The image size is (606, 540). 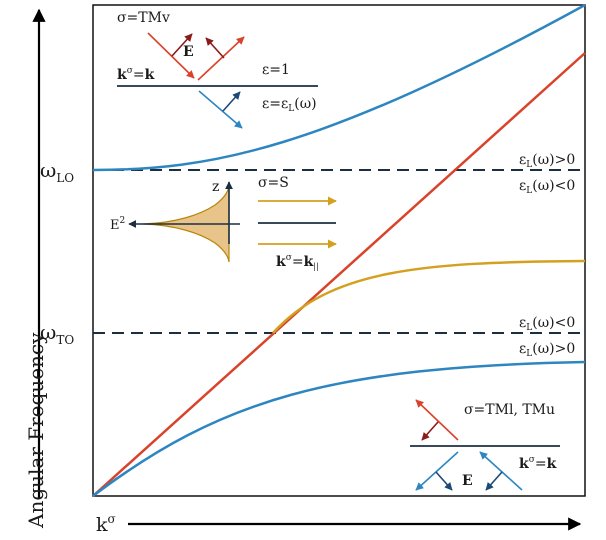 I want to click on omega-to-label: ωTO, so click(x=57, y=333).